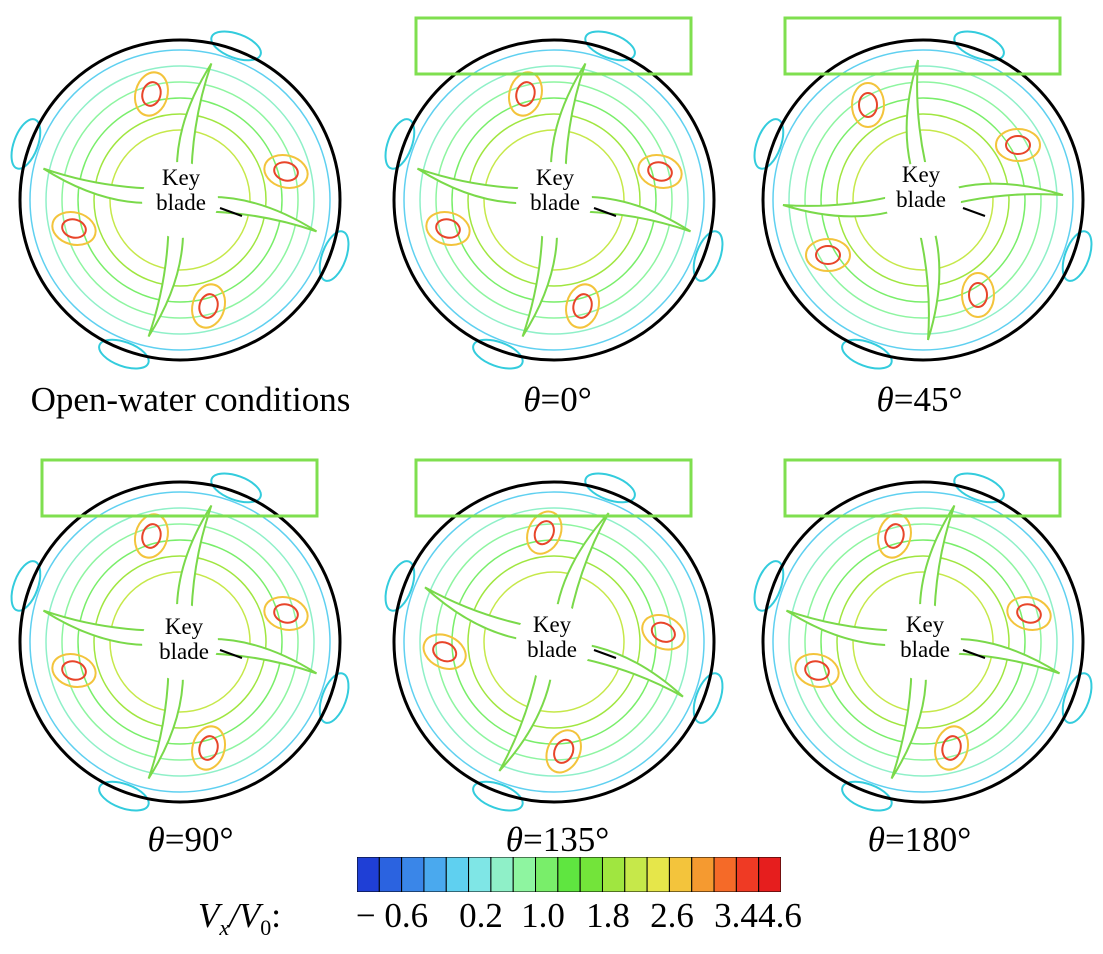 The image size is (1103, 954). I want to click on colorbar-tick: 2.6, so click(672, 915).